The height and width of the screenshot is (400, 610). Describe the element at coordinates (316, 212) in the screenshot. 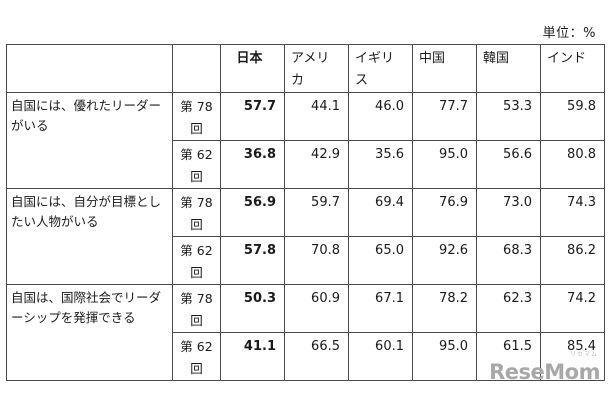

I see `value-usa: 59.7` at that location.